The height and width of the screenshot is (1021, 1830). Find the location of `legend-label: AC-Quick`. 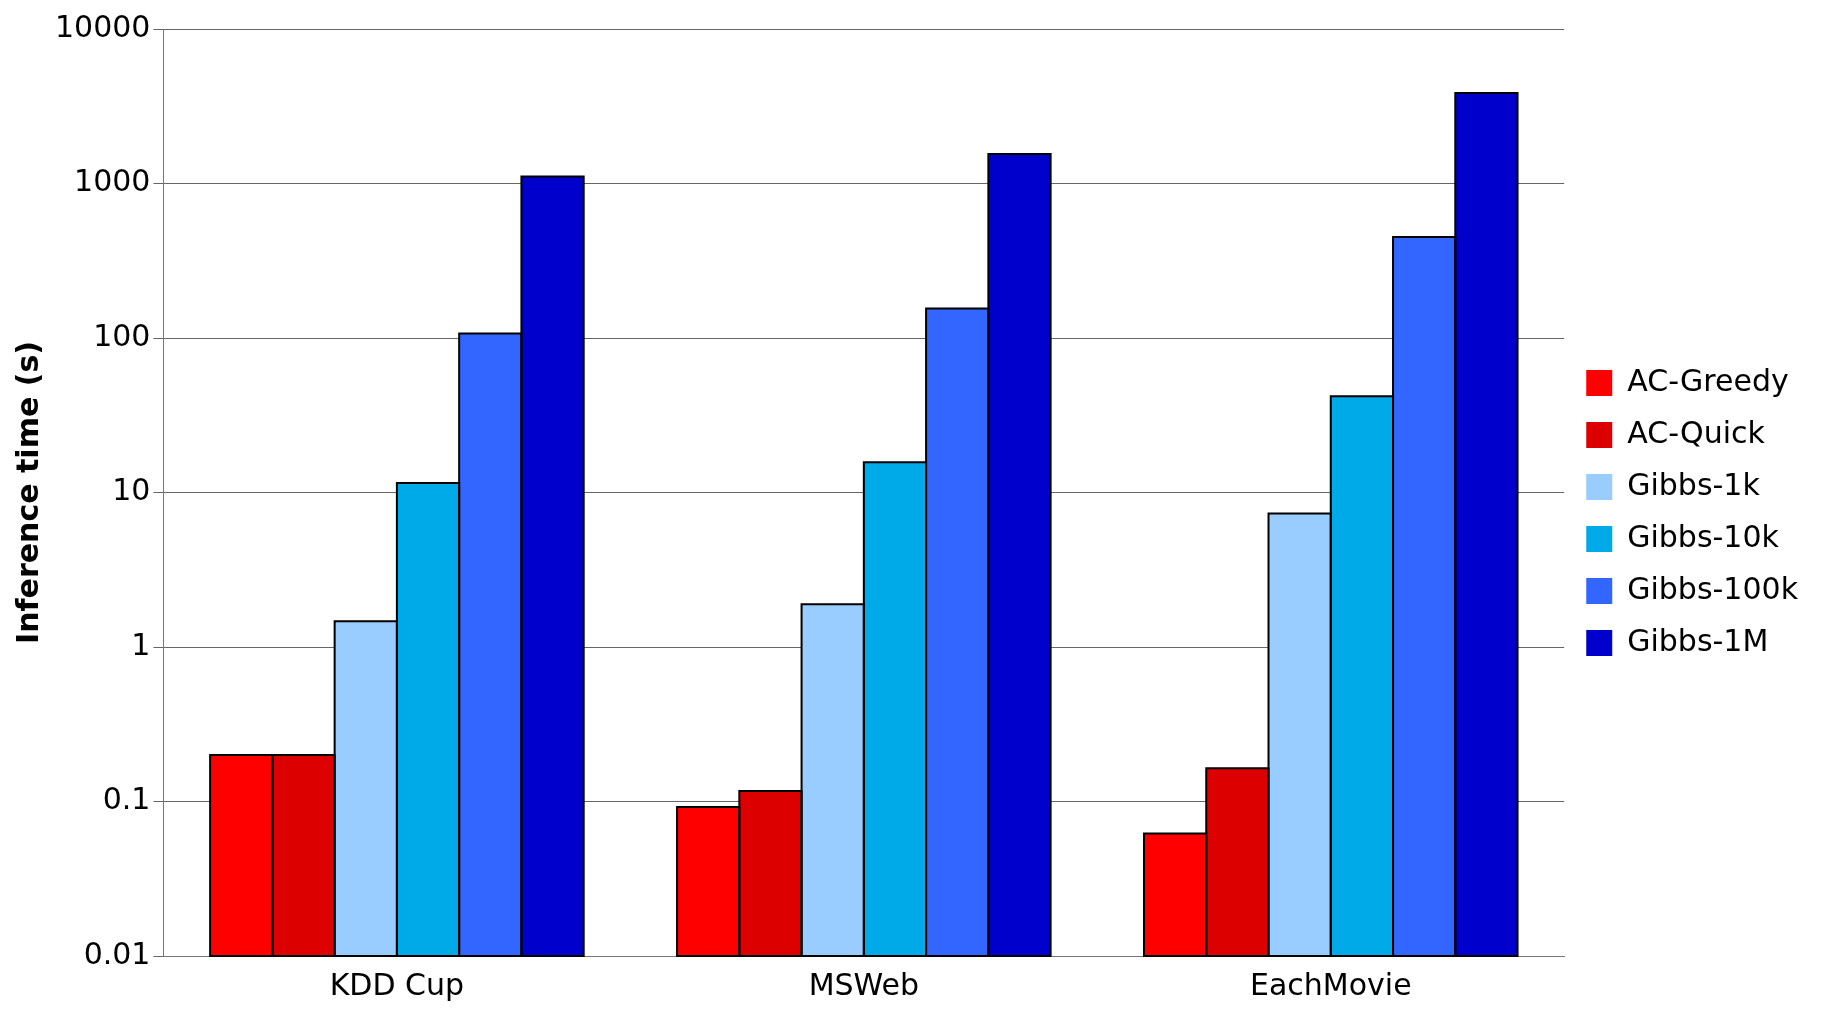

legend-label: AC-Quick is located at coordinates (1696, 432).